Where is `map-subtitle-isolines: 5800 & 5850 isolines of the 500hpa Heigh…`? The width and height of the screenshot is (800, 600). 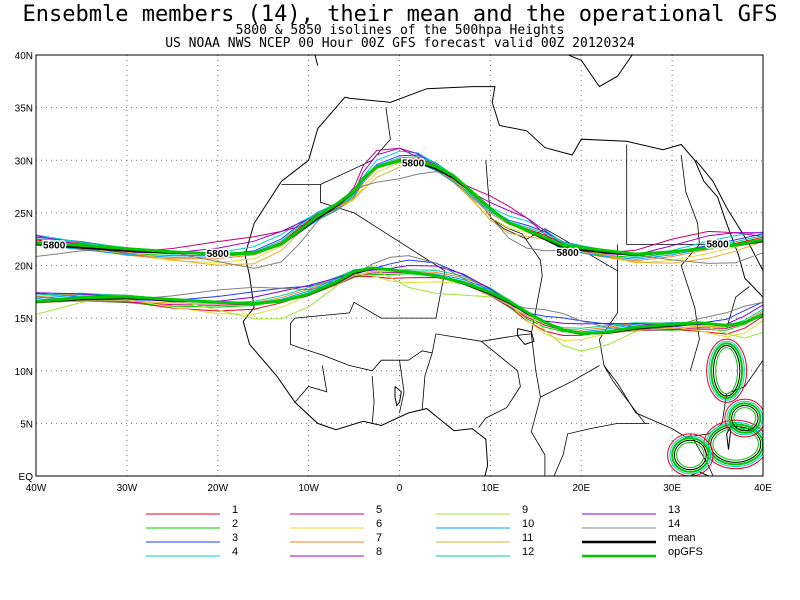 map-subtitle-isolines: 5800 & 5850 isolines of the 500hpa Heigh… is located at coordinates (400, 30).